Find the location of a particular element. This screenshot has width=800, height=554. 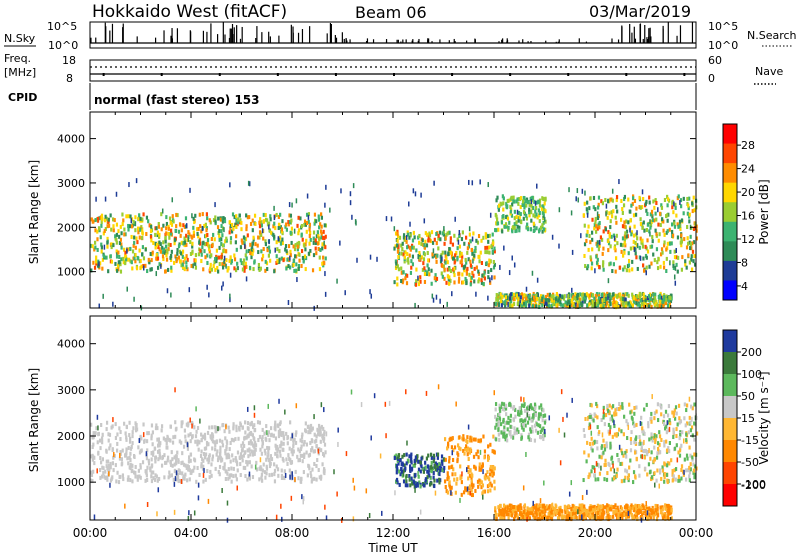

freq-dot is located at coordinates (452, 74).